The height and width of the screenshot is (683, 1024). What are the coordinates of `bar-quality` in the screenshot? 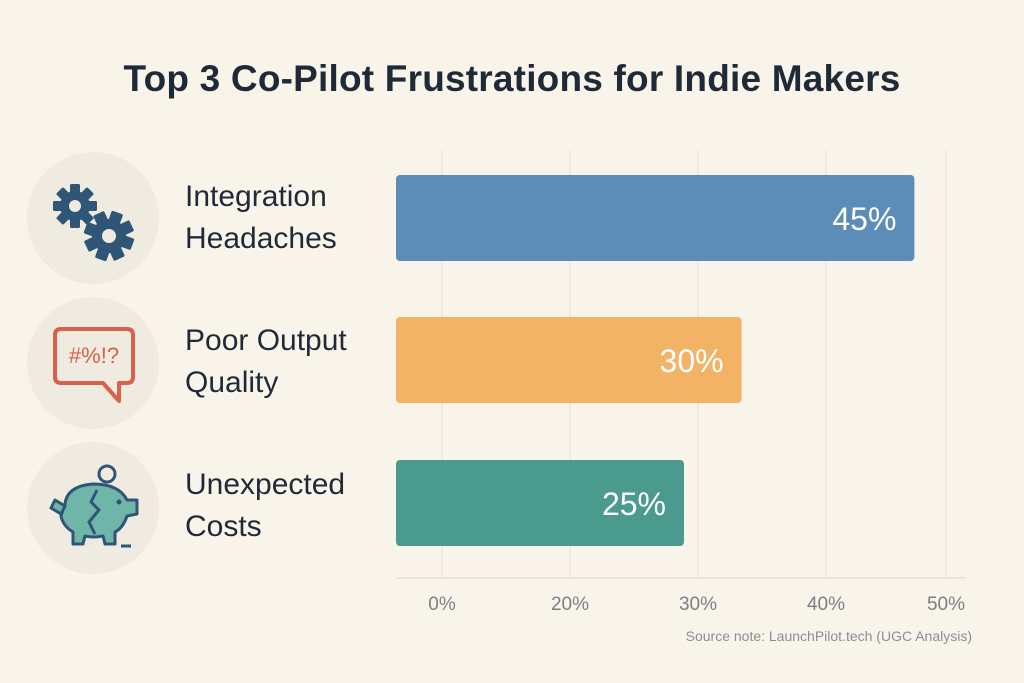 It's located at (569, 360).